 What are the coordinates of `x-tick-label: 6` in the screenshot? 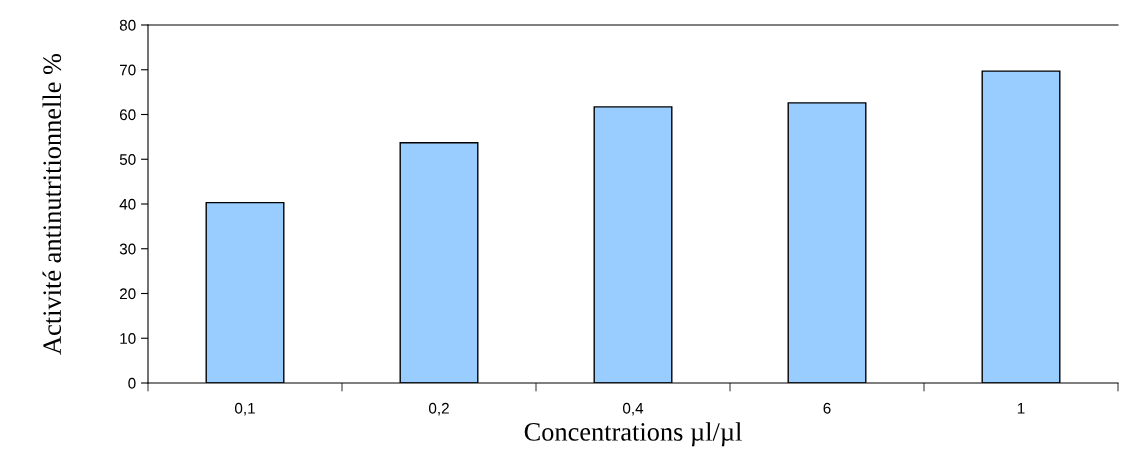 It's located at (827, 408).